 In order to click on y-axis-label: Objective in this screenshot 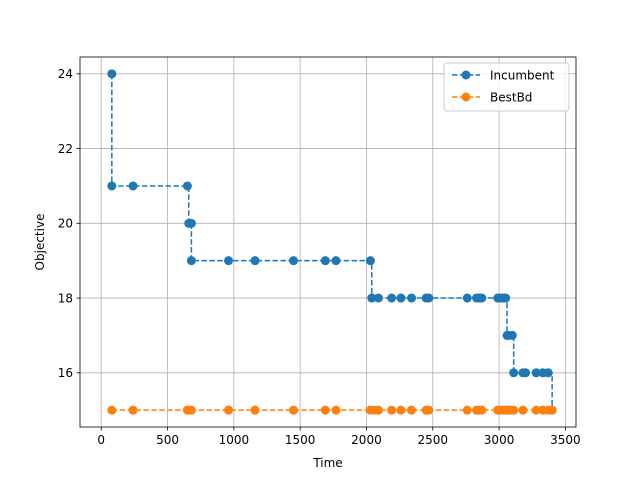, I will do `click(40, 242)`.